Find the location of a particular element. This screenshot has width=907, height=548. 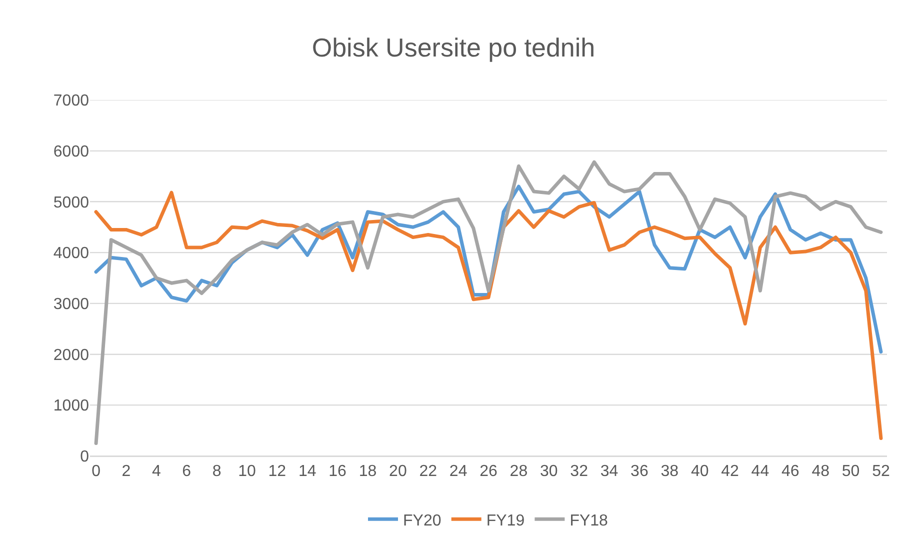

legend-label: FY19 is located at coordinates (505, 521).